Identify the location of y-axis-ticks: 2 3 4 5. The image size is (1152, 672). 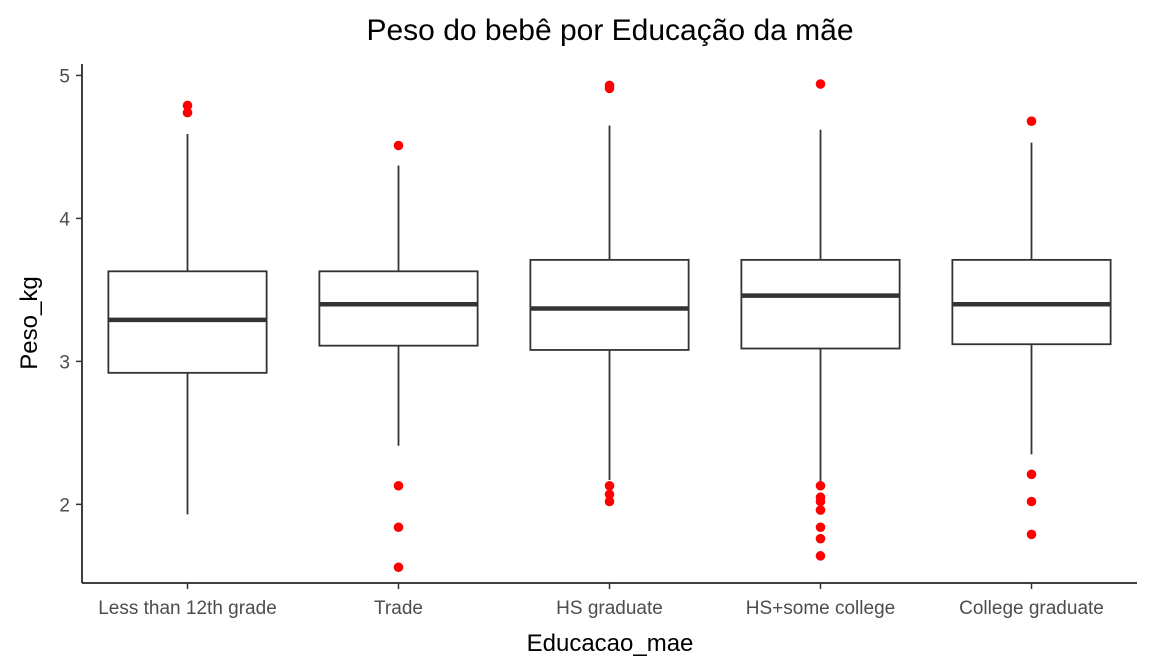
(70, 291).